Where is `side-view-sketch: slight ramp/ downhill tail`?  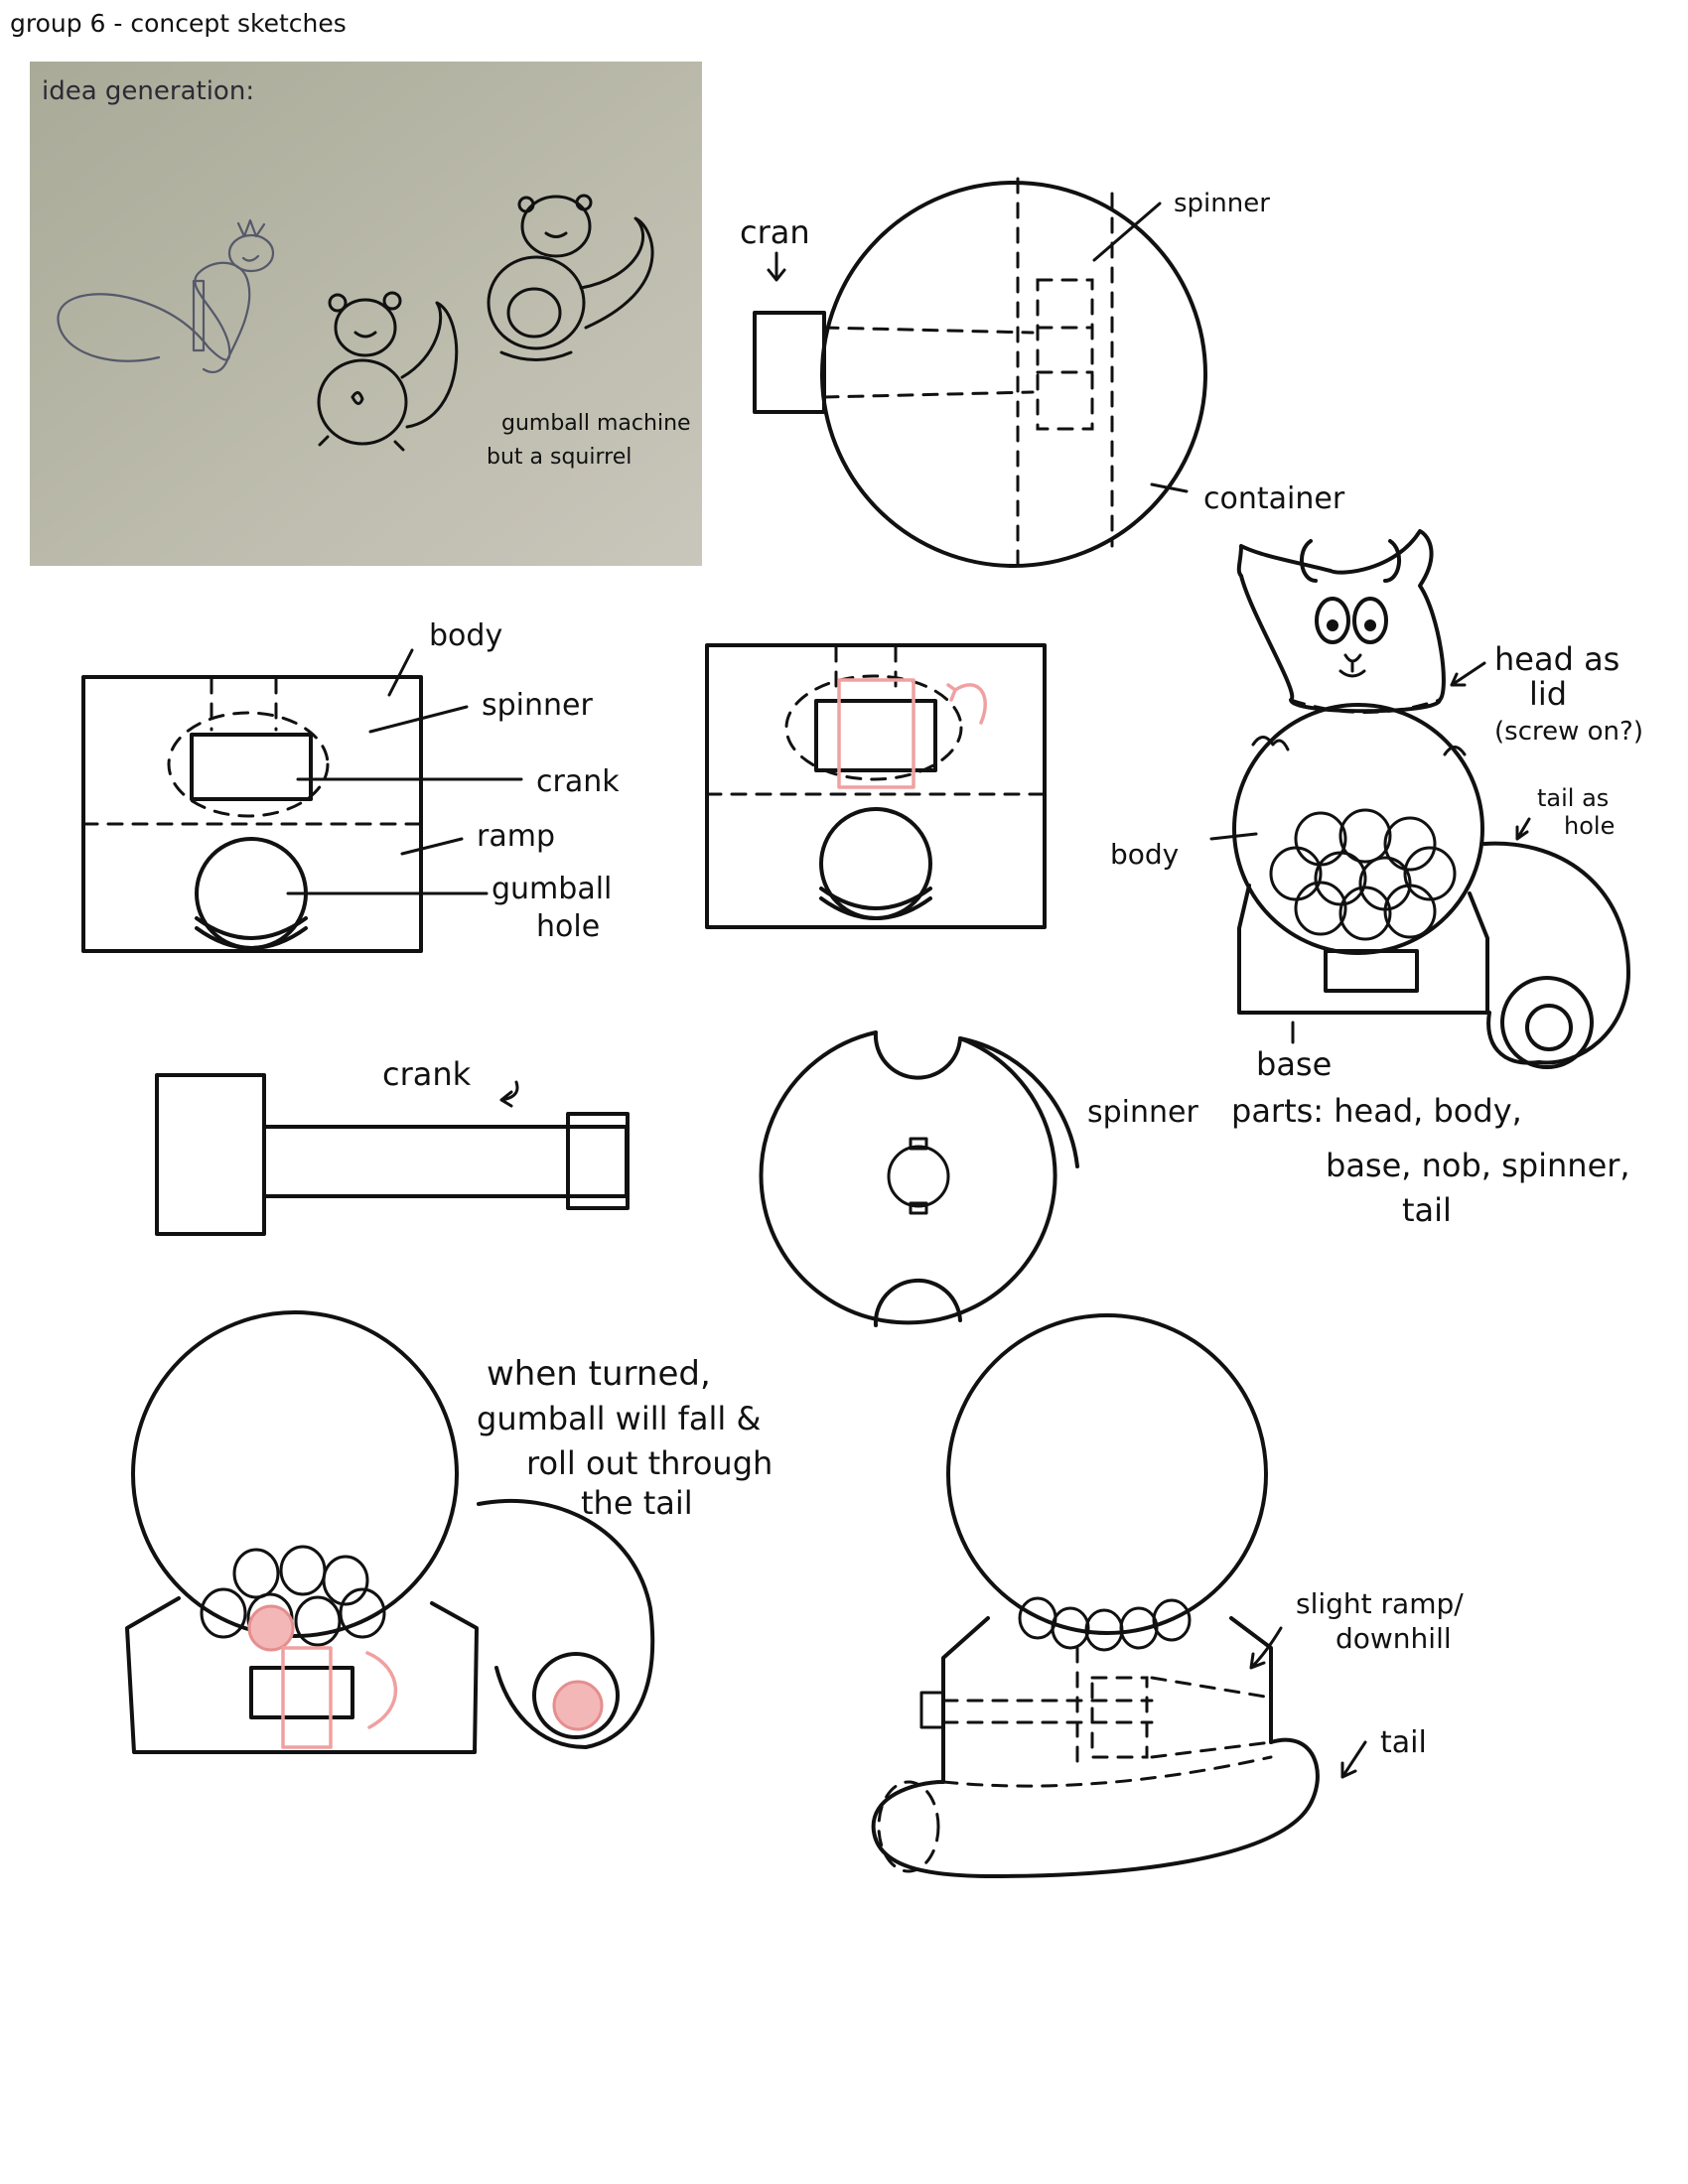 side-view-sketch: slight ramp/ downhill tail is located at coordinates (1167, 1595).